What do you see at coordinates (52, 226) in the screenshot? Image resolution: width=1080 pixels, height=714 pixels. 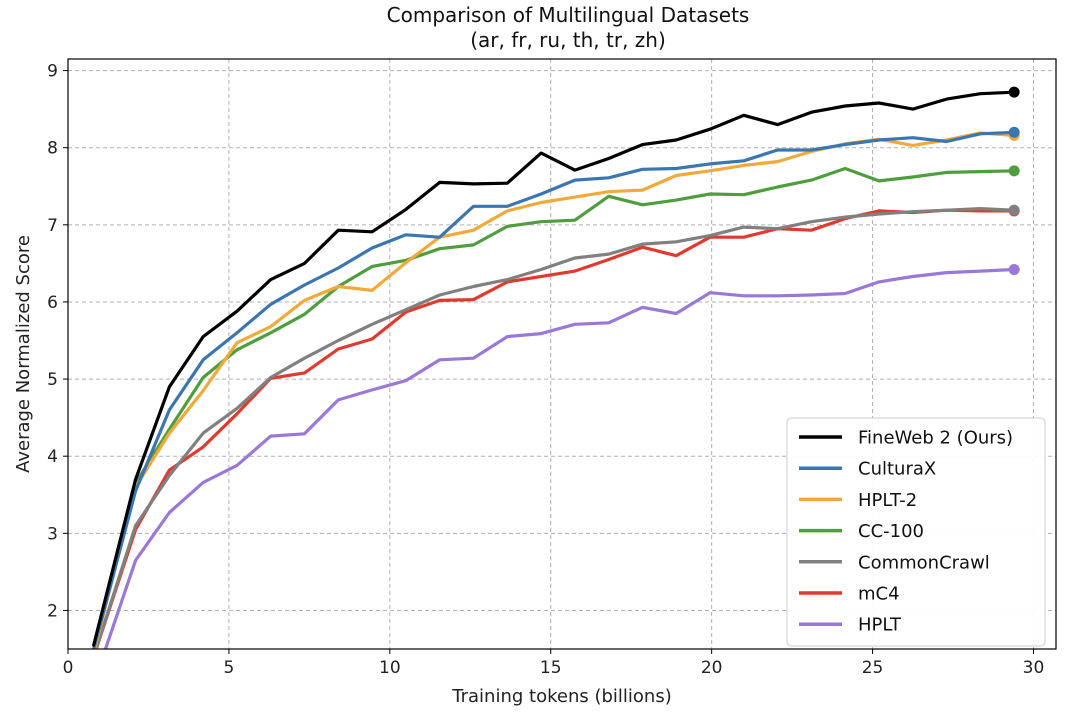 I see `y-tick-label: 7` at bounding box center [52, 226].